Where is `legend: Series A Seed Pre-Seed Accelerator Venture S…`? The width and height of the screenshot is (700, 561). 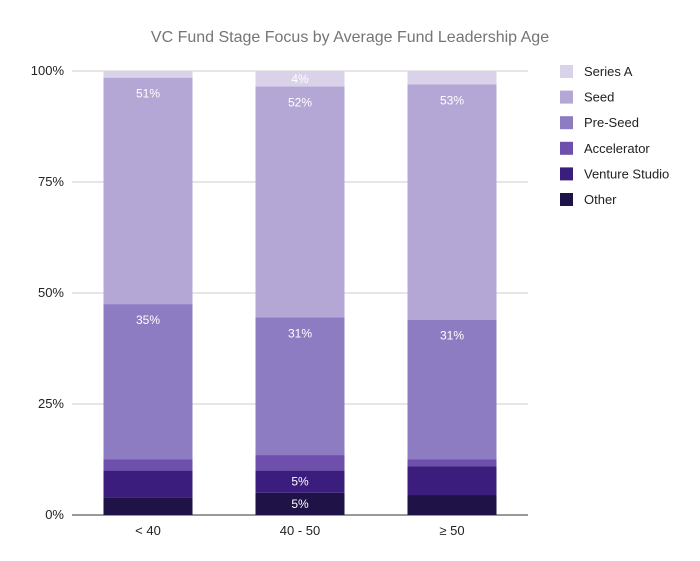 legend: Series A Seed Pre-Seed Accelerator Venture S… is located at coordinates (614, 135).